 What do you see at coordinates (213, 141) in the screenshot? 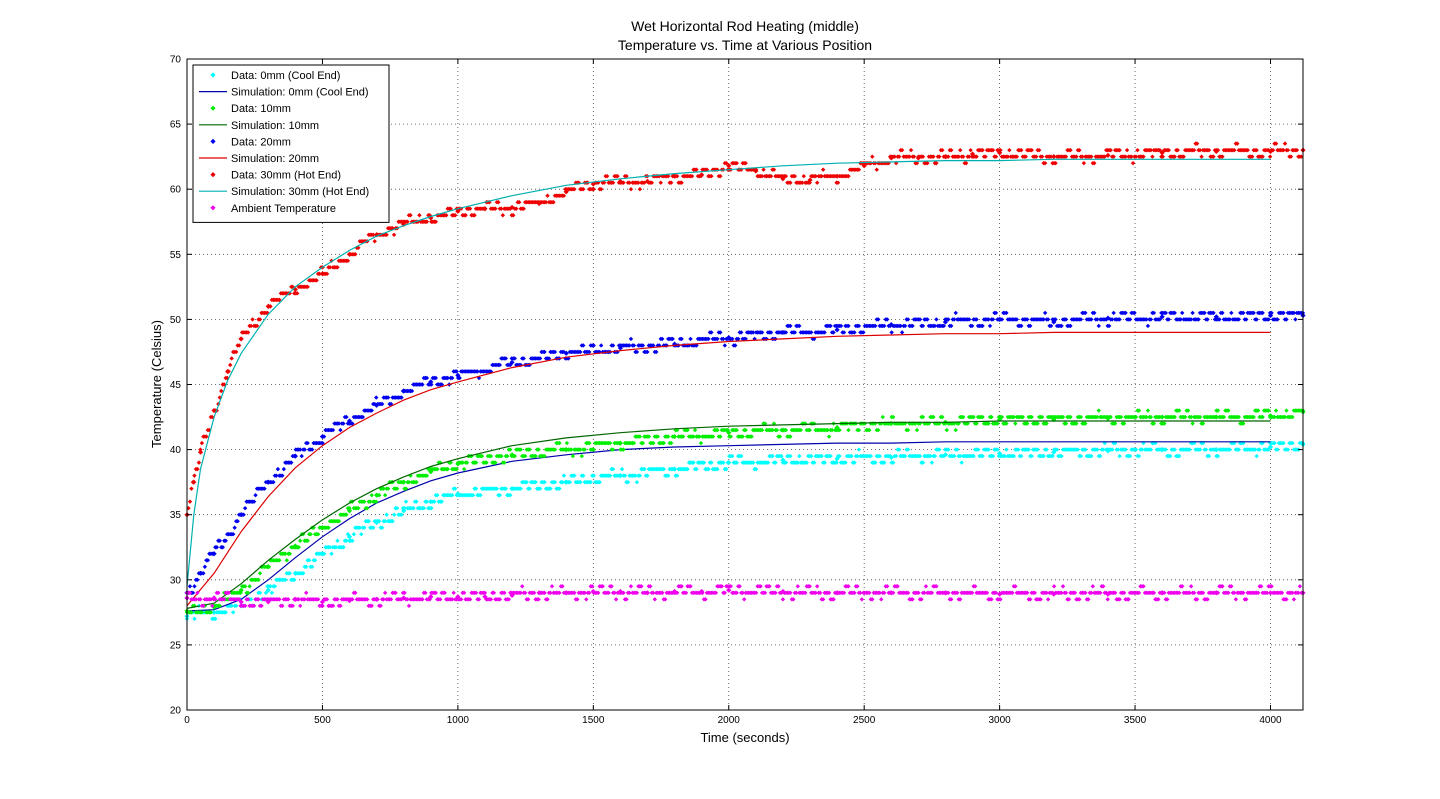
I see `legend-marker-swatch` at bounding box center [213, 141].